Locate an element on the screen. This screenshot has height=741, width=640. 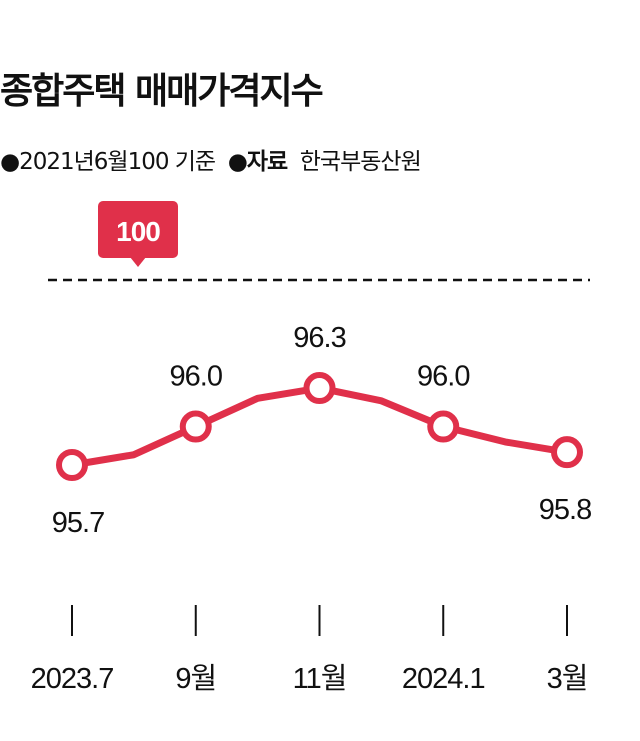
x-tick-label: 2024.1 is located at coordinates (443, 679).